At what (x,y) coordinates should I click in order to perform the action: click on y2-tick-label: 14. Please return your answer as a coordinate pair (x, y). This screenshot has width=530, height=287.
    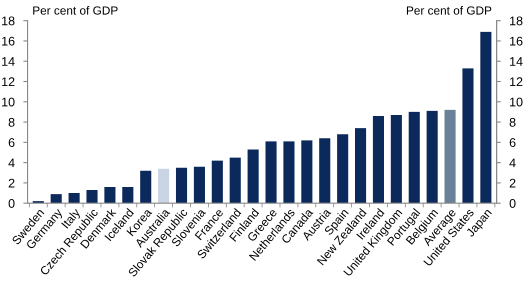
    Looking at the image, I should click on (516, 61).